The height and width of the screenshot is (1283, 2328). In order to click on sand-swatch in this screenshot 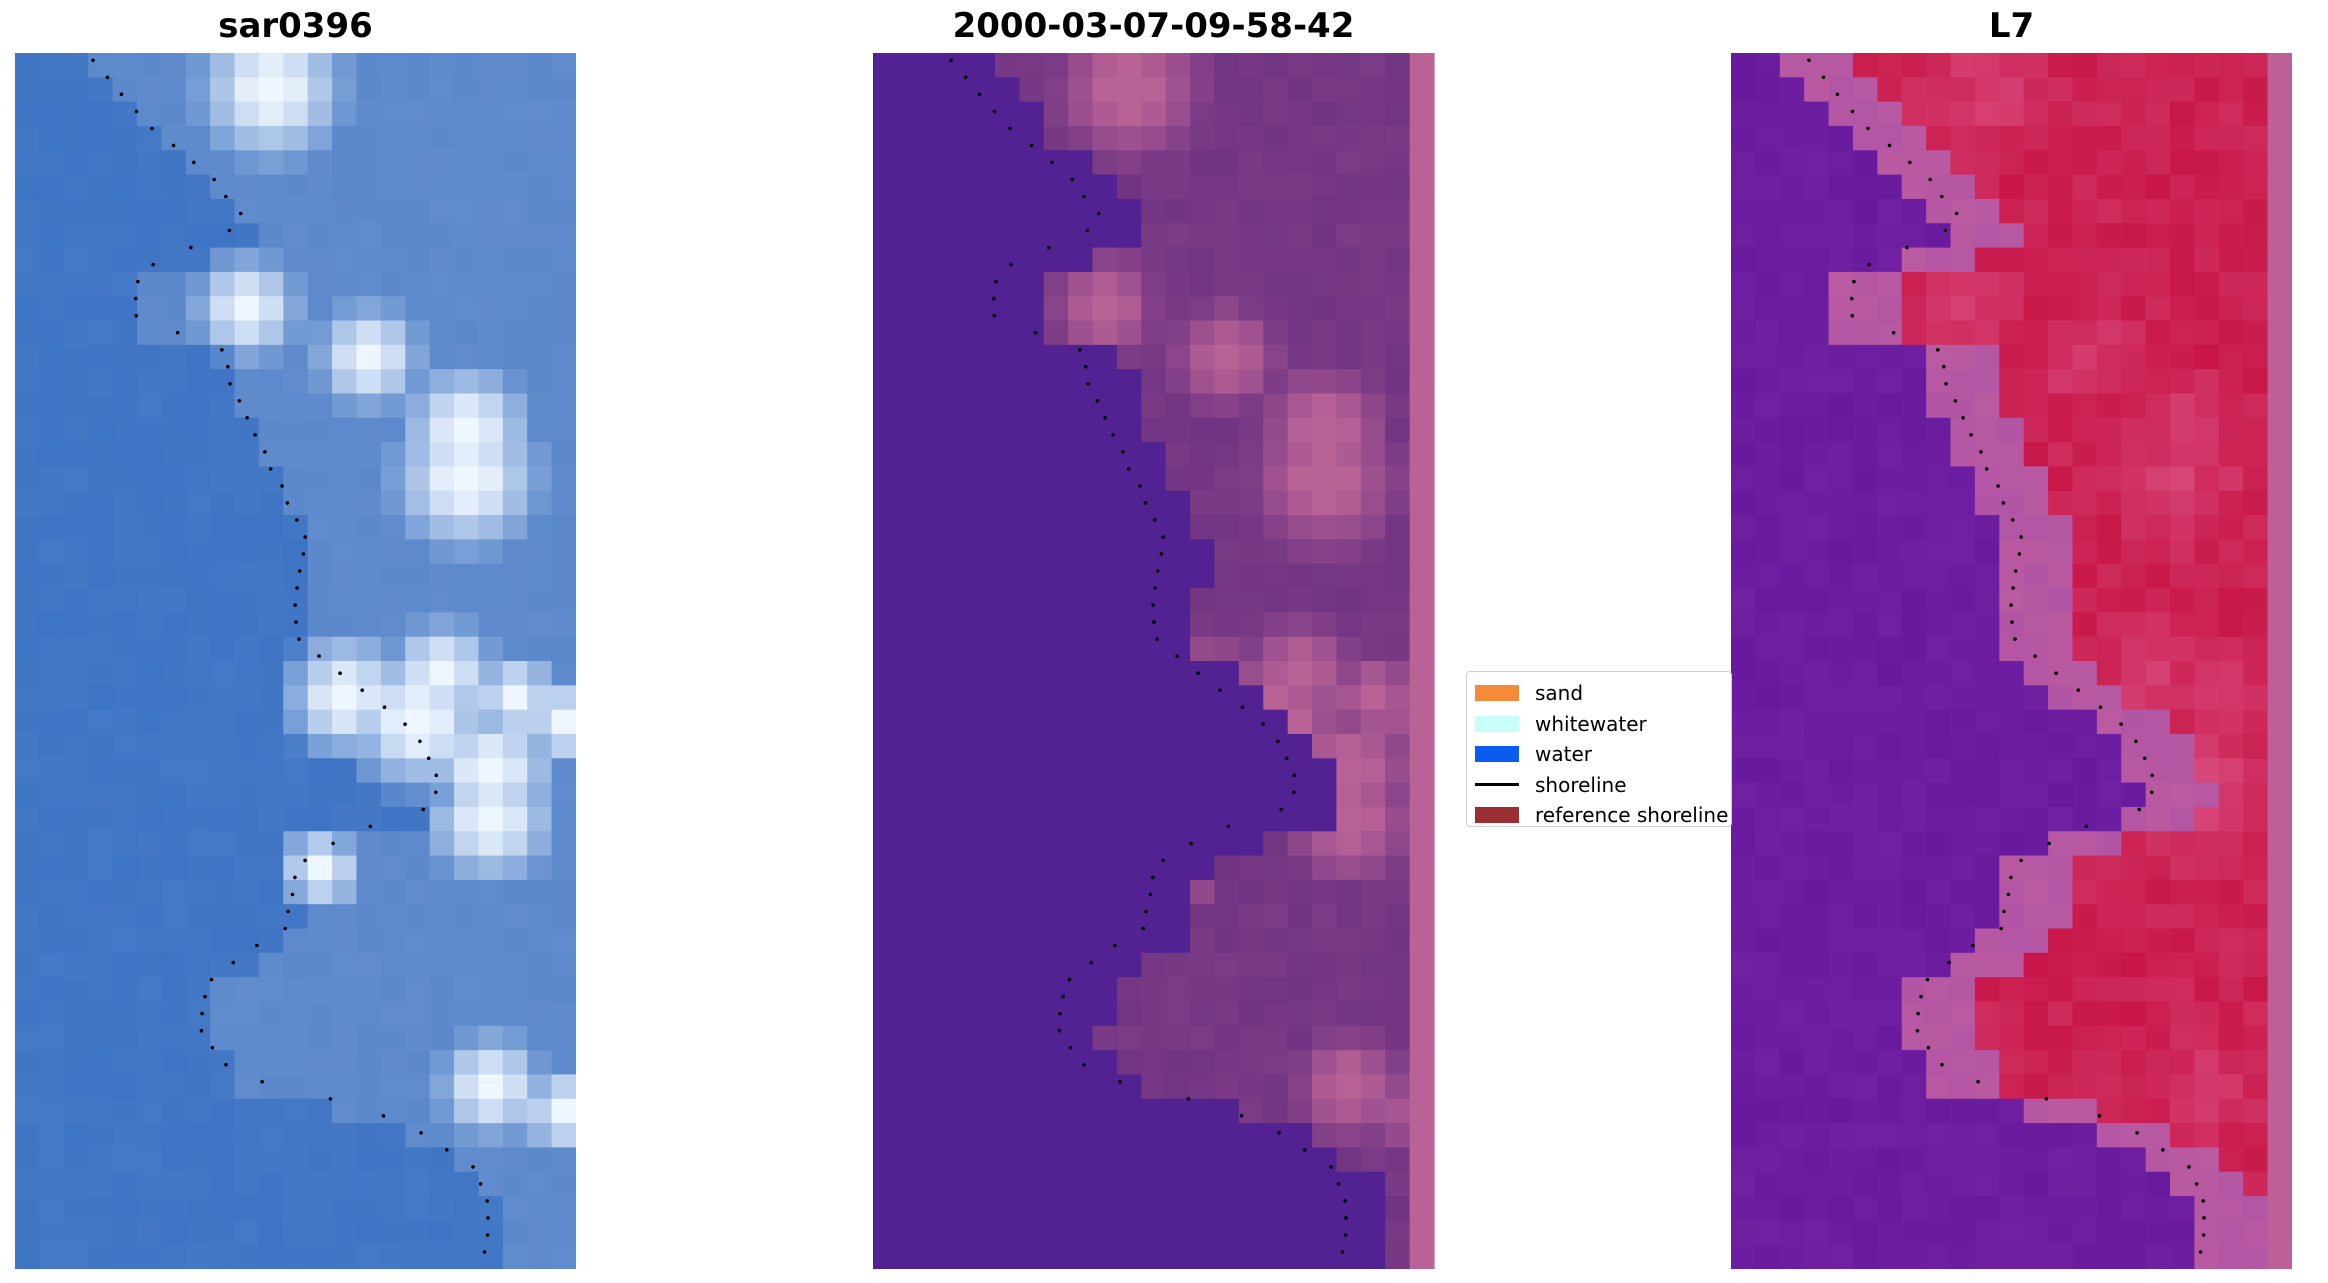, I will do `click(1497, 693)`.